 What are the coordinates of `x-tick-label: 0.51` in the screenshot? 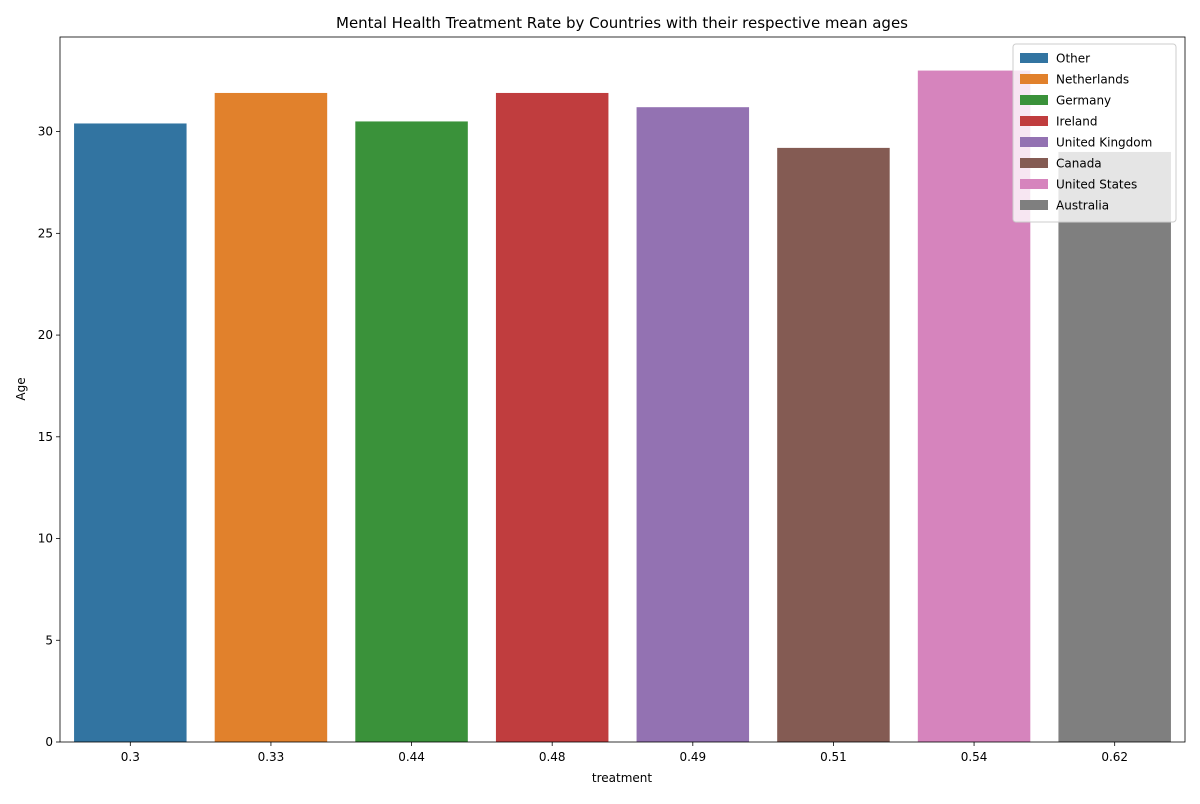 It's located at (833, 757).